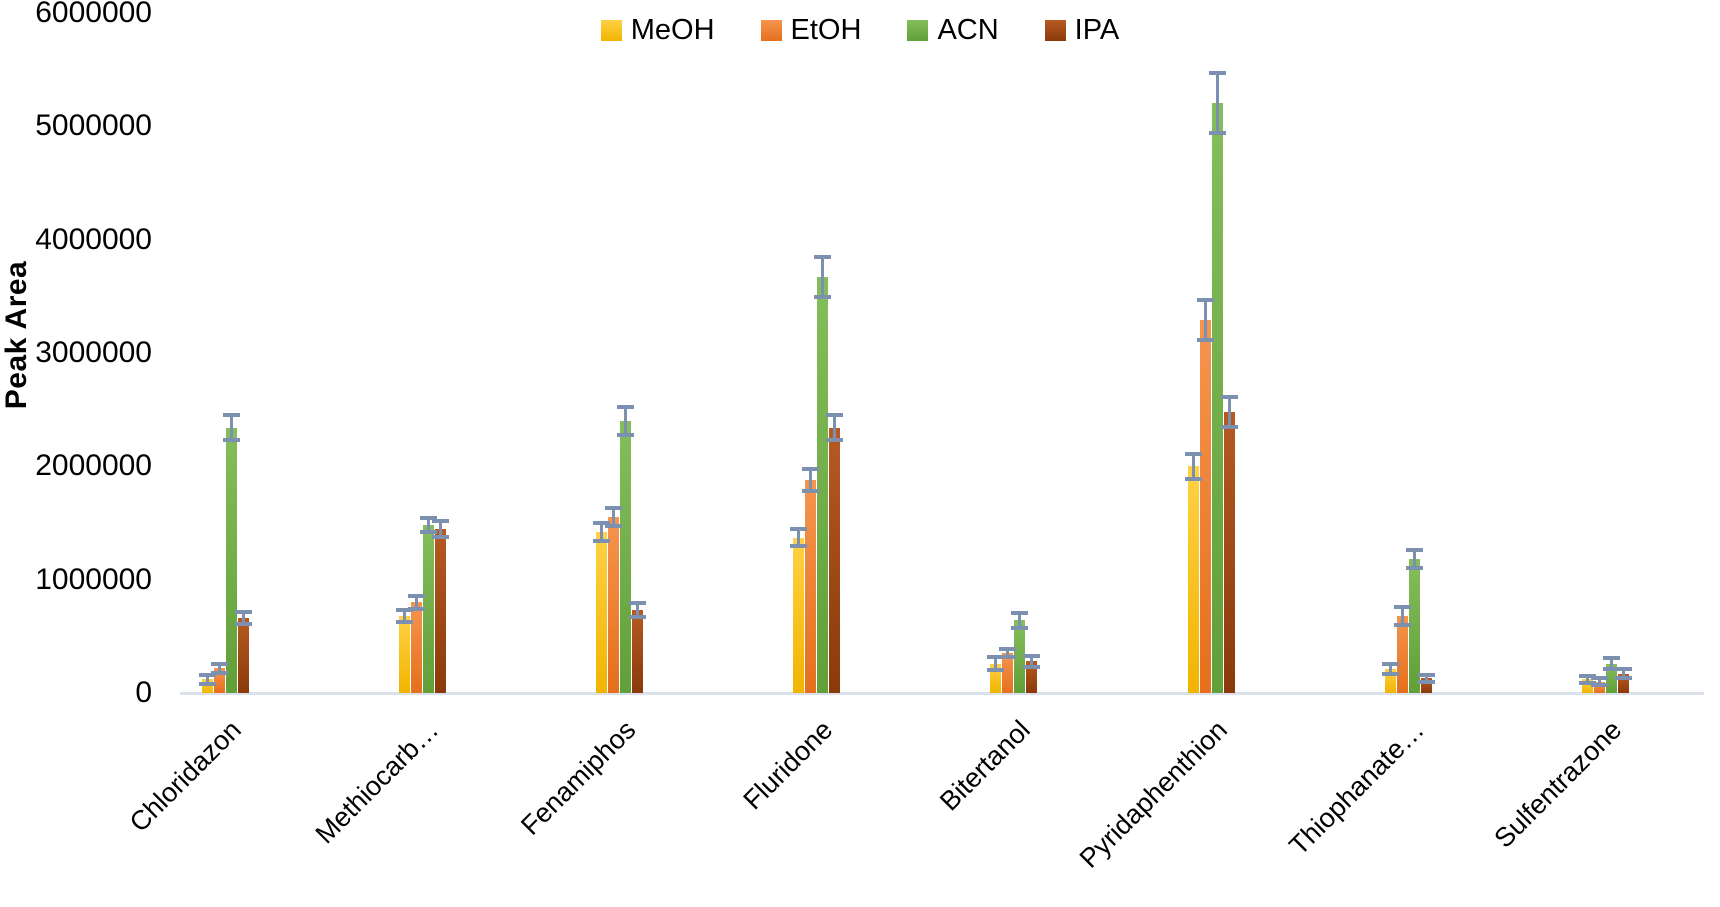 Image resolution: width=1720 pixels, height=907 pixels. What do you see at coordinates (578, 777) in the screenshot?
I see `x-axis-label-text: Fenamiphos` at bounding box center [578, 777].